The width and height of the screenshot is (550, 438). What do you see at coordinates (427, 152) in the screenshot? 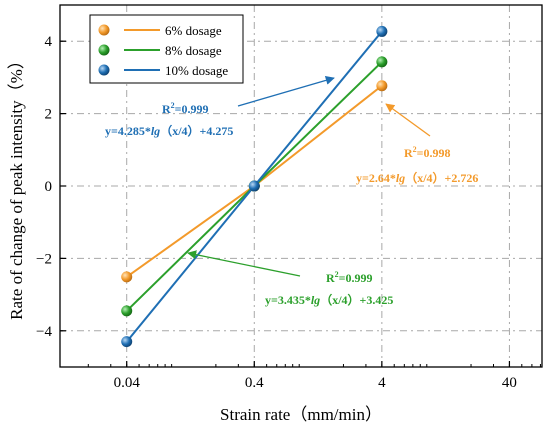
I see `annotation-6-r2: R2=0.998` at bounding box center [427, 152].